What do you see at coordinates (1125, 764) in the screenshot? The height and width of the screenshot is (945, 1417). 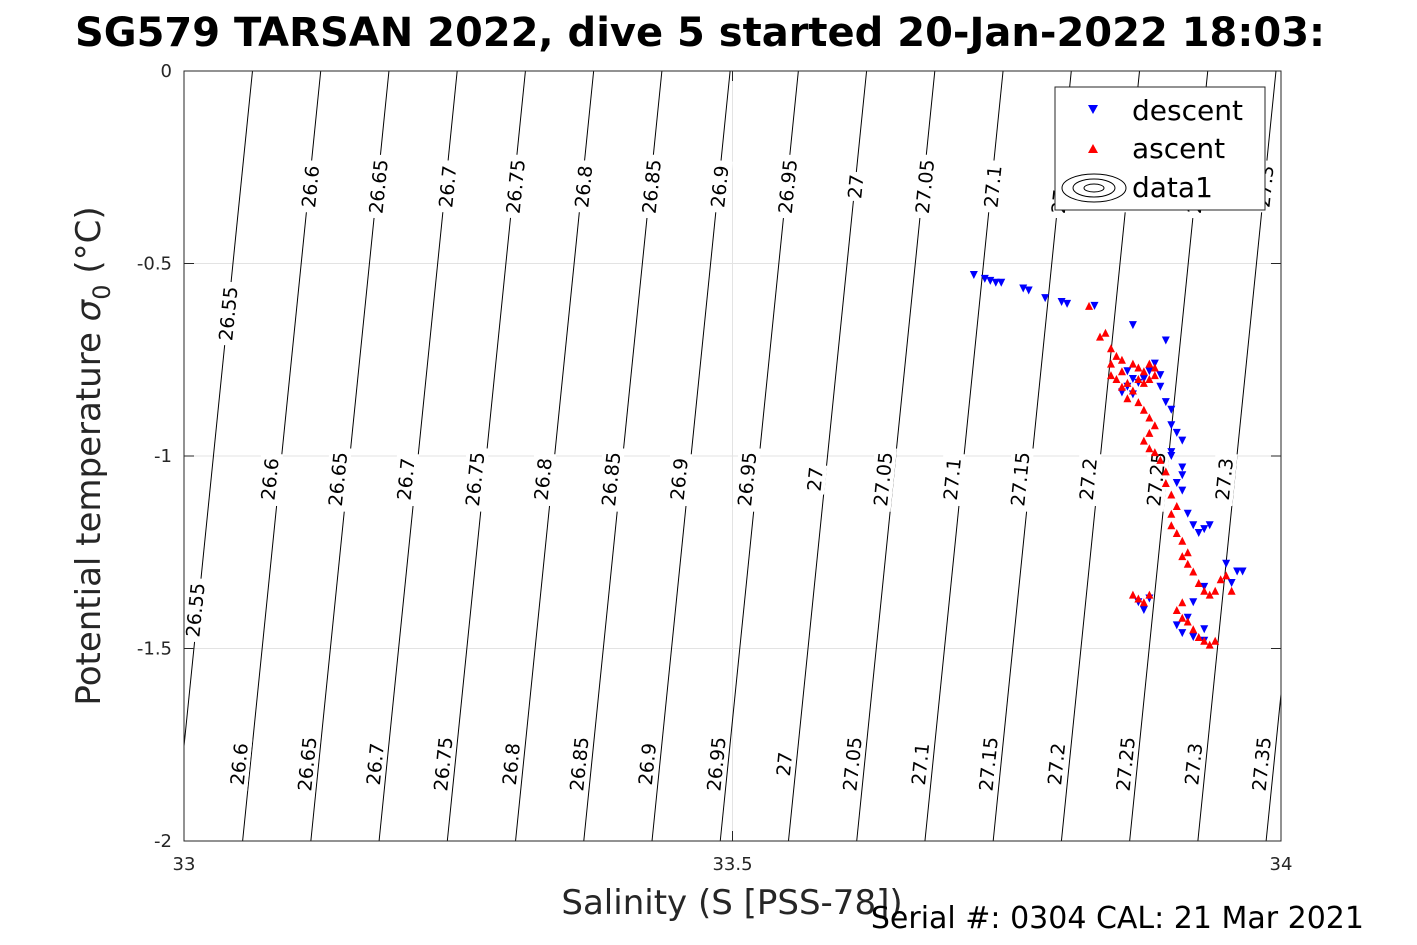 I see `contour-label: 27.25` at bounding box center [1125, 764].